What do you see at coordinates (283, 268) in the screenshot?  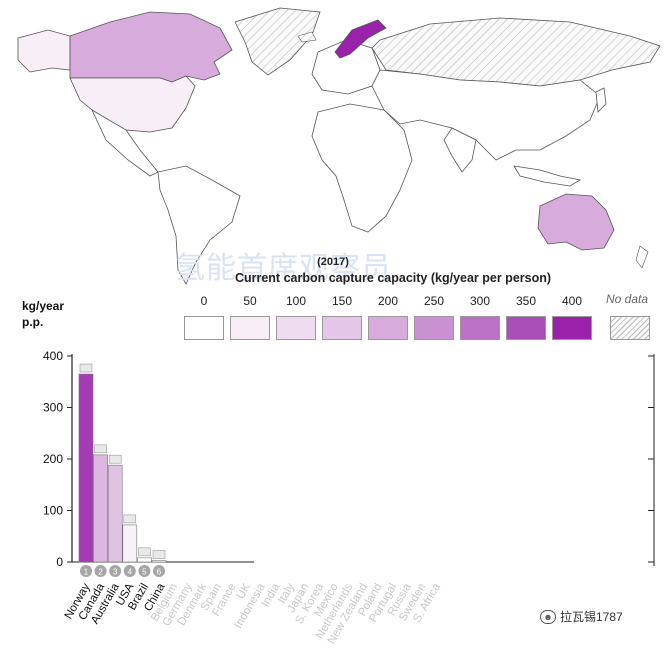 I see `watermark-text: 氢能首席观察员` at bounding box center [283, 268].